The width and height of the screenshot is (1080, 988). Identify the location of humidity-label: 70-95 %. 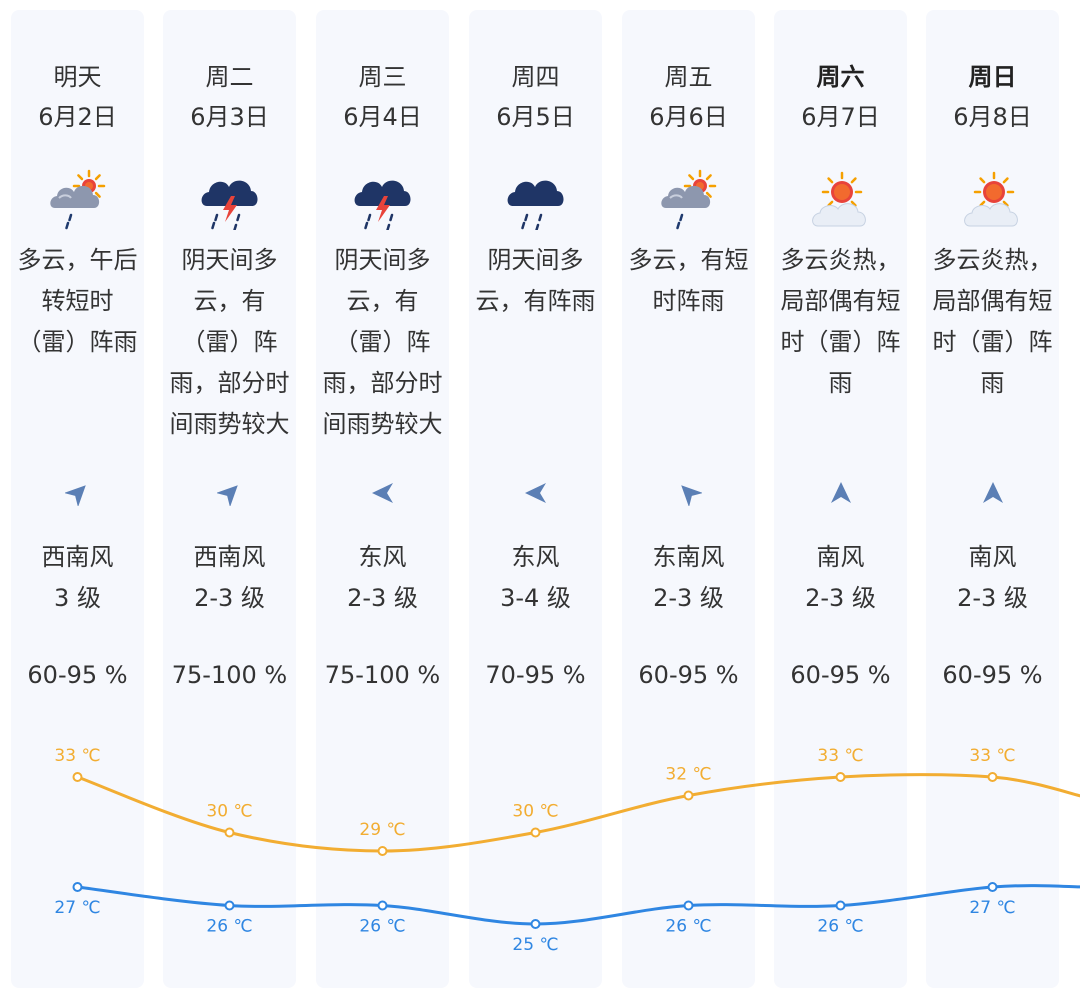
(535, 675).